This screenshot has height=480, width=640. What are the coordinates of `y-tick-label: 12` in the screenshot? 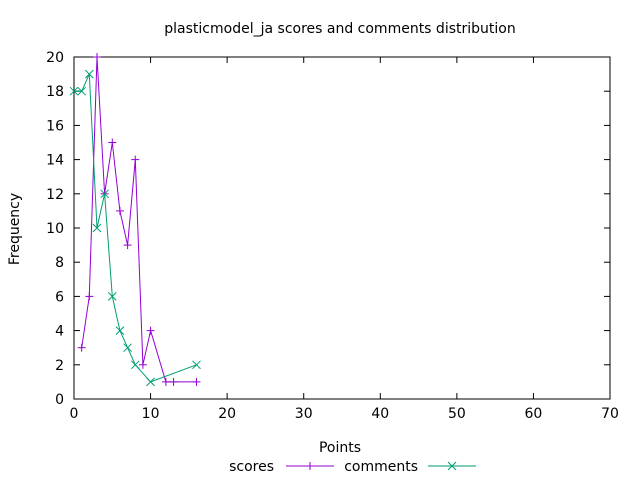 It's located at (55, 195).